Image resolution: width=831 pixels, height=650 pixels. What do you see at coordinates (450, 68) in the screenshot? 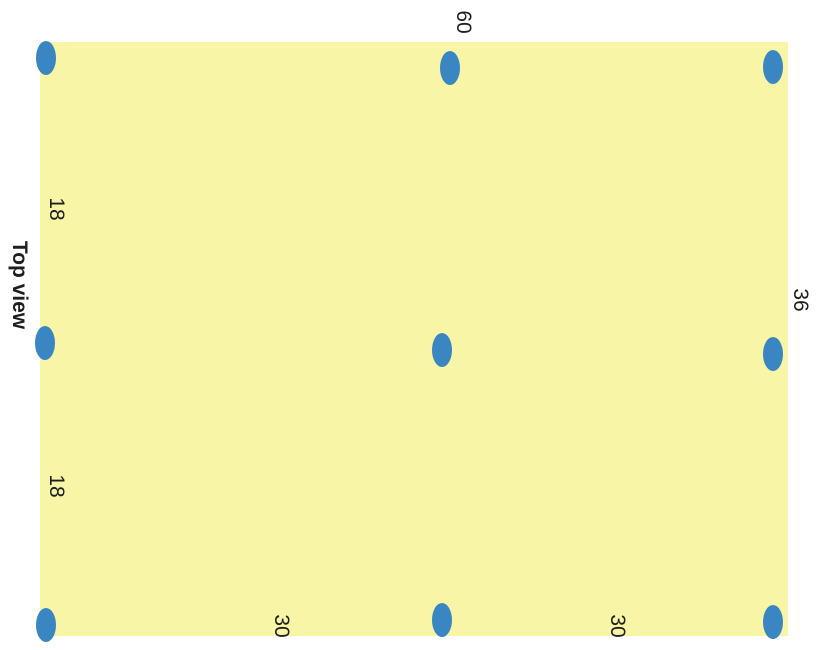
I see `support-point-top-center` at bounding box center [450, 68].